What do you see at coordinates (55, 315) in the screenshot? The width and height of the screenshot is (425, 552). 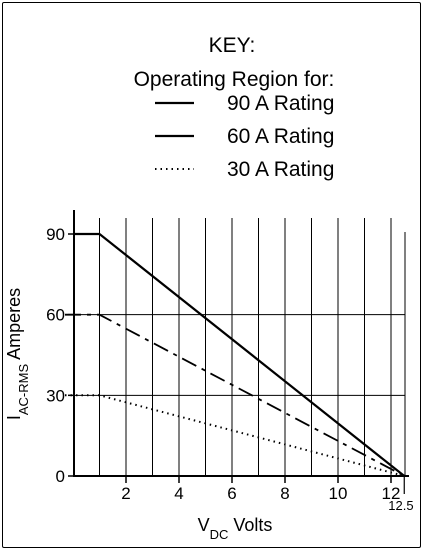 I see `y-tick-label: 60` at bounding box center [55, 315].